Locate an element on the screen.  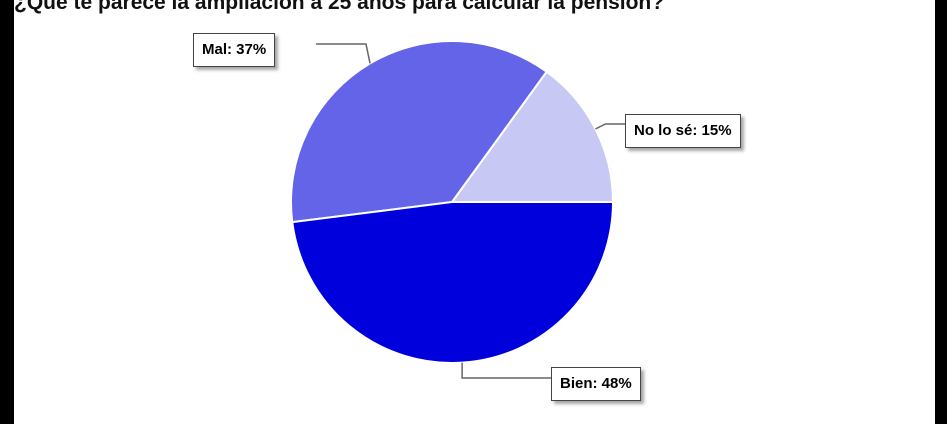
right-black-border is located at coordinates (941, 212).